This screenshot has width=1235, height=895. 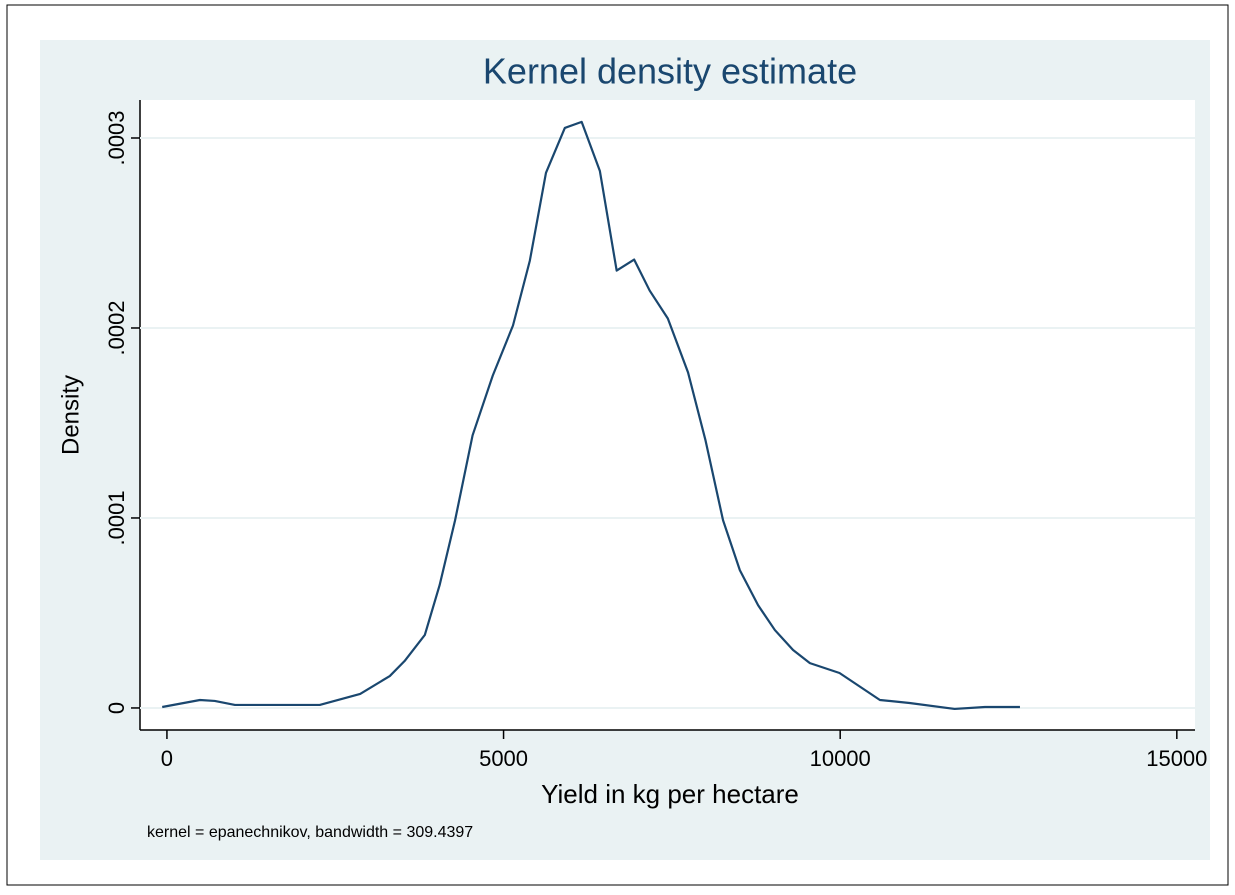 What do you see at coordinates (670, 71) in the screenshot?
I see `chart-title: Kernel density estimate` at bounding box center [670, 71].